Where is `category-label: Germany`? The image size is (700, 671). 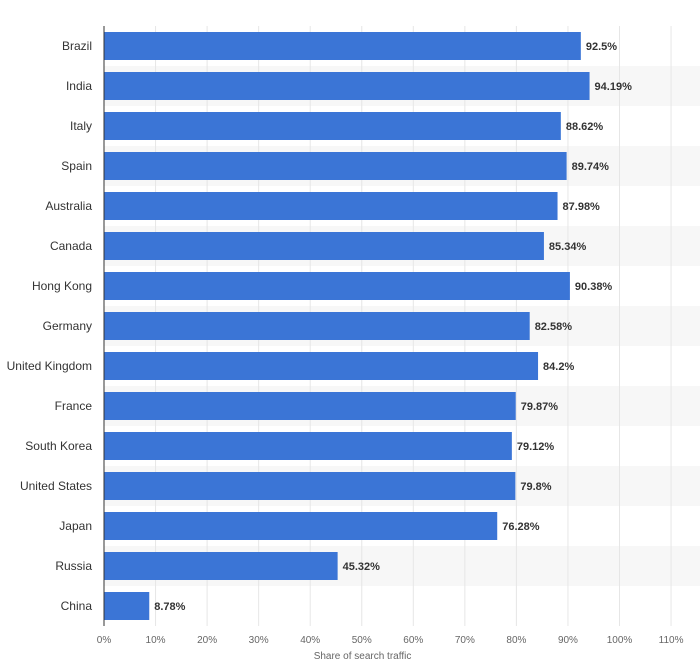 category-label: Germany is located at coordinates (67, 326).